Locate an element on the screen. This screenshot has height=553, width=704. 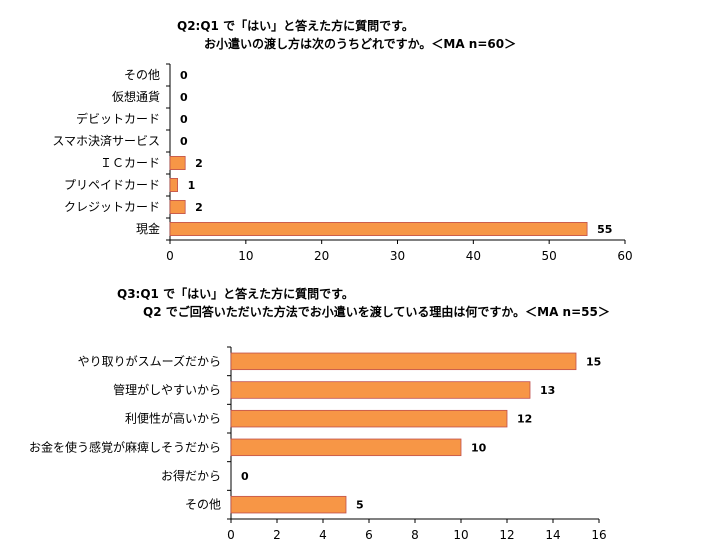
chart1-x-tick-label: 20 is located at coordinates (321, 256).